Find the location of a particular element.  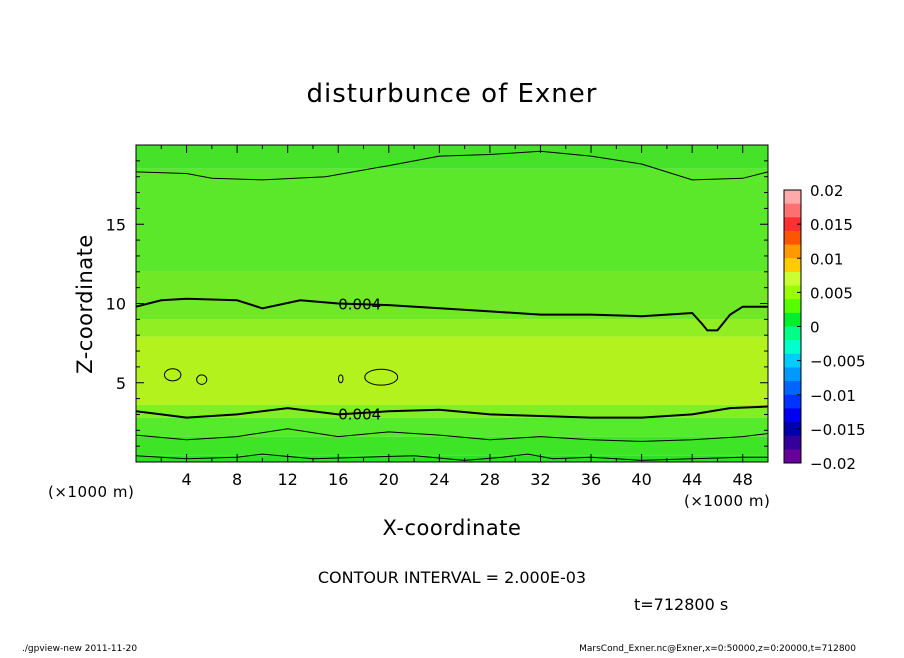

x-tick-label: 12 is located at coordinates (288, 479).